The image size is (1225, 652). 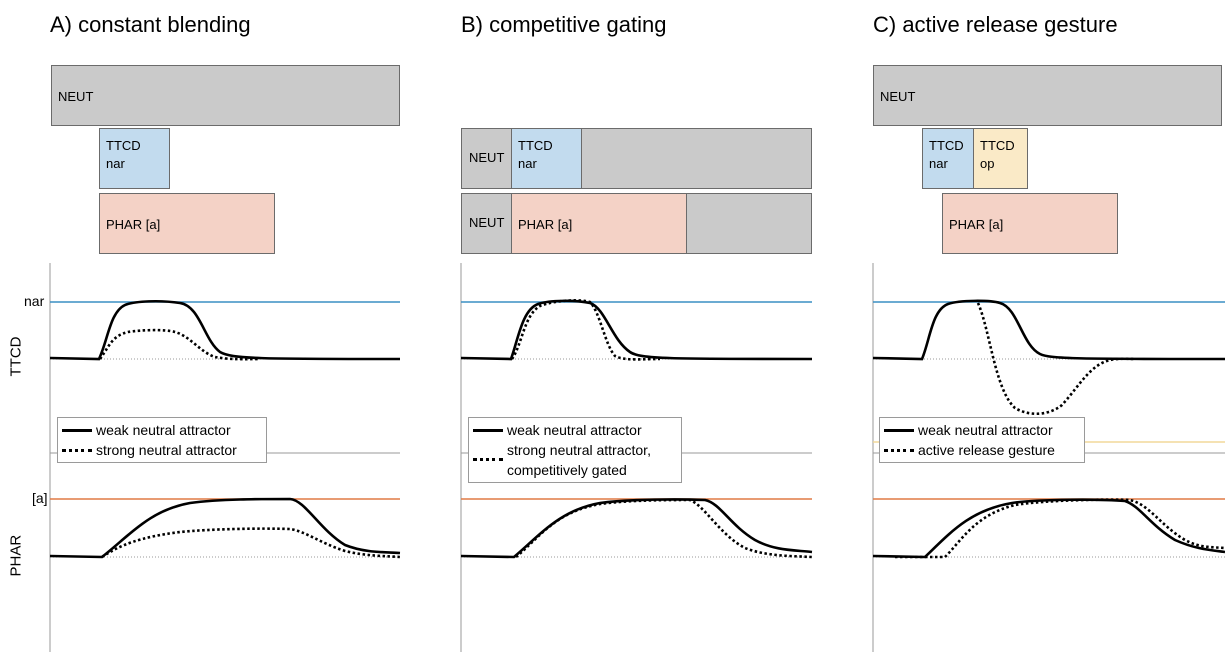 I want to click on panel-c-phar-release-curve, so click(x=1060, y=528).